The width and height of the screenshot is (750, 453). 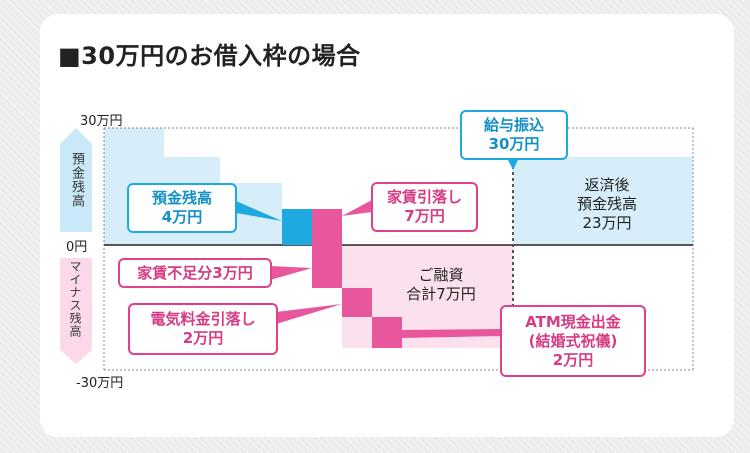 What do you see at coordinates (424, 197) in the screenshot?
I see `rent-callout-line1: 家賃引落し` at bounding box center [424, 197].